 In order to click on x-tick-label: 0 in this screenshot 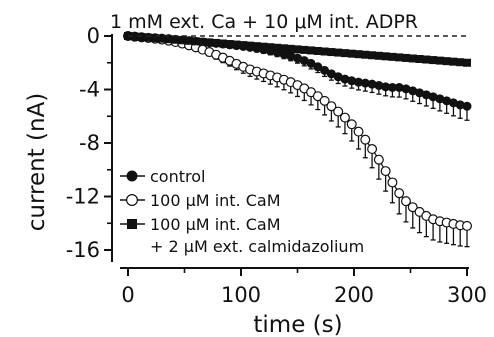, I will do `click(127, 295)`.